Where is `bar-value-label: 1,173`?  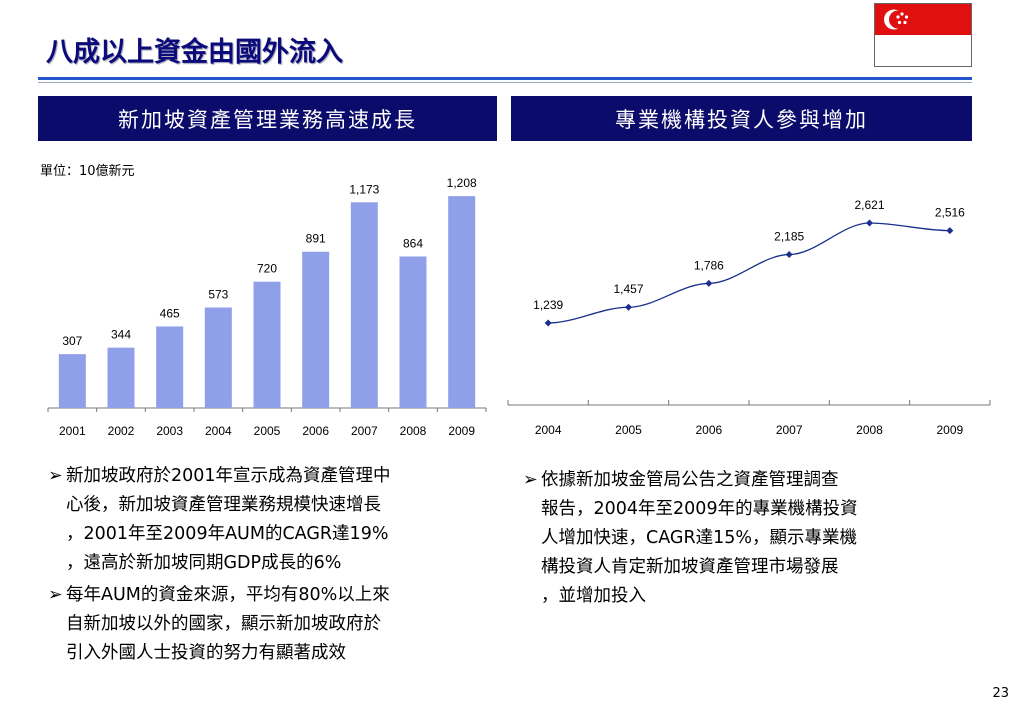 bar-value-label: 1,173 is located at coordinates (364, 189).